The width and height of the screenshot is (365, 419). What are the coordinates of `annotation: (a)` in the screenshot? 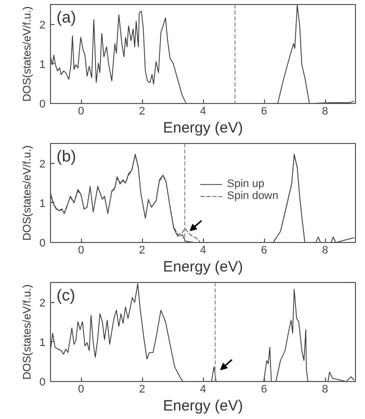 It's located at (66, 18).